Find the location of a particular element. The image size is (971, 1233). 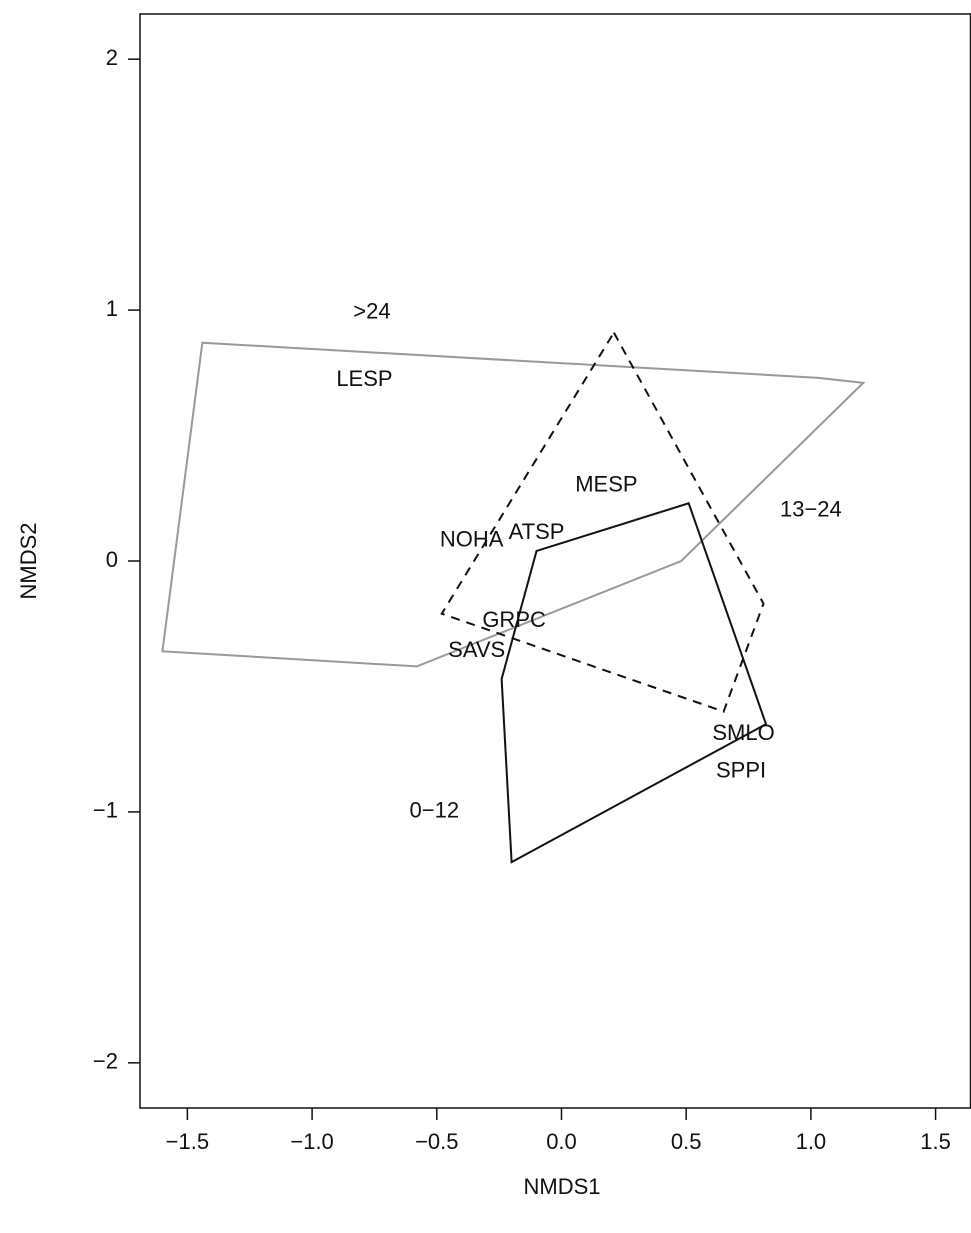

species-label: SPPI is located at coordinates (741, 770).